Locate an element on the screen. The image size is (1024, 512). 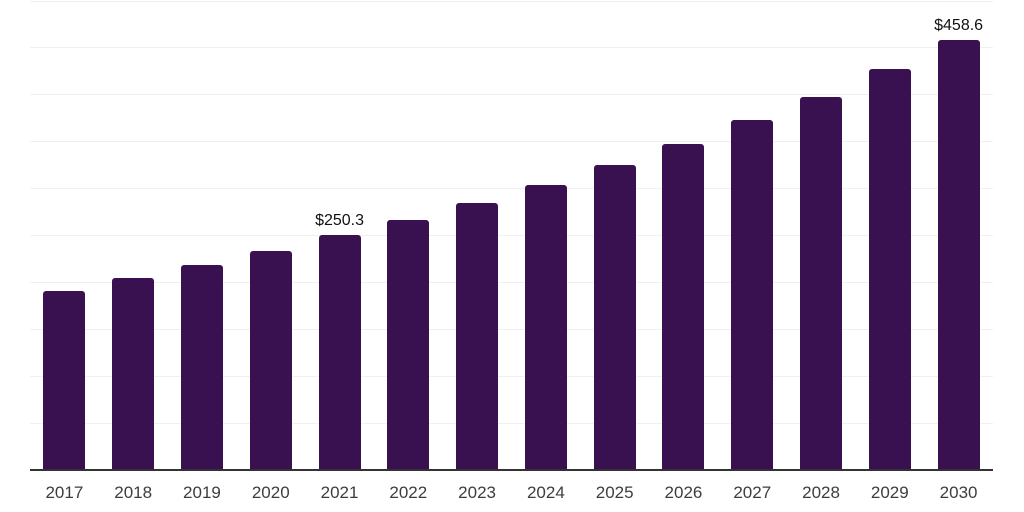
bar-2018 is located at coordinates (133, 374).